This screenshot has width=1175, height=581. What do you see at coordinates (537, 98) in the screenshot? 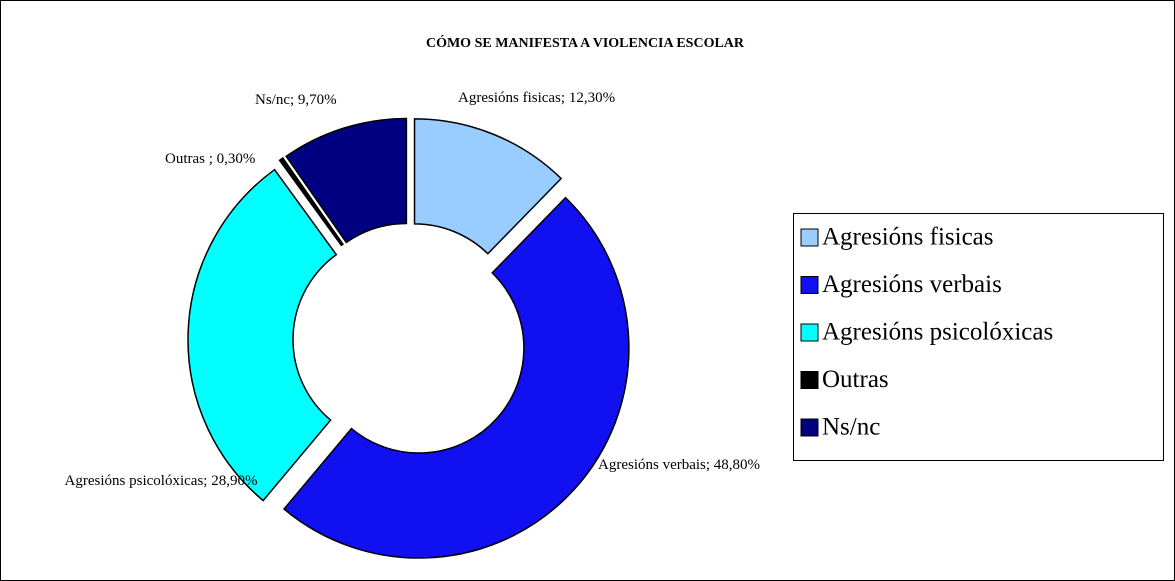
I see `data-label: Agresións fisicas; 12,30%` at bounding box center [537, 98].